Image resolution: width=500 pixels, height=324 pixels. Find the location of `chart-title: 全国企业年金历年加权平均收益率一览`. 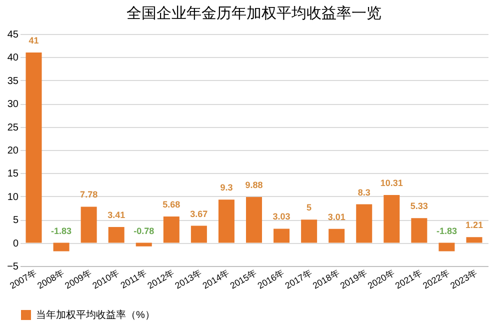

chart-title: 全国企业年金历年加权平均收益率一览 is located at coordinates (254, 13).